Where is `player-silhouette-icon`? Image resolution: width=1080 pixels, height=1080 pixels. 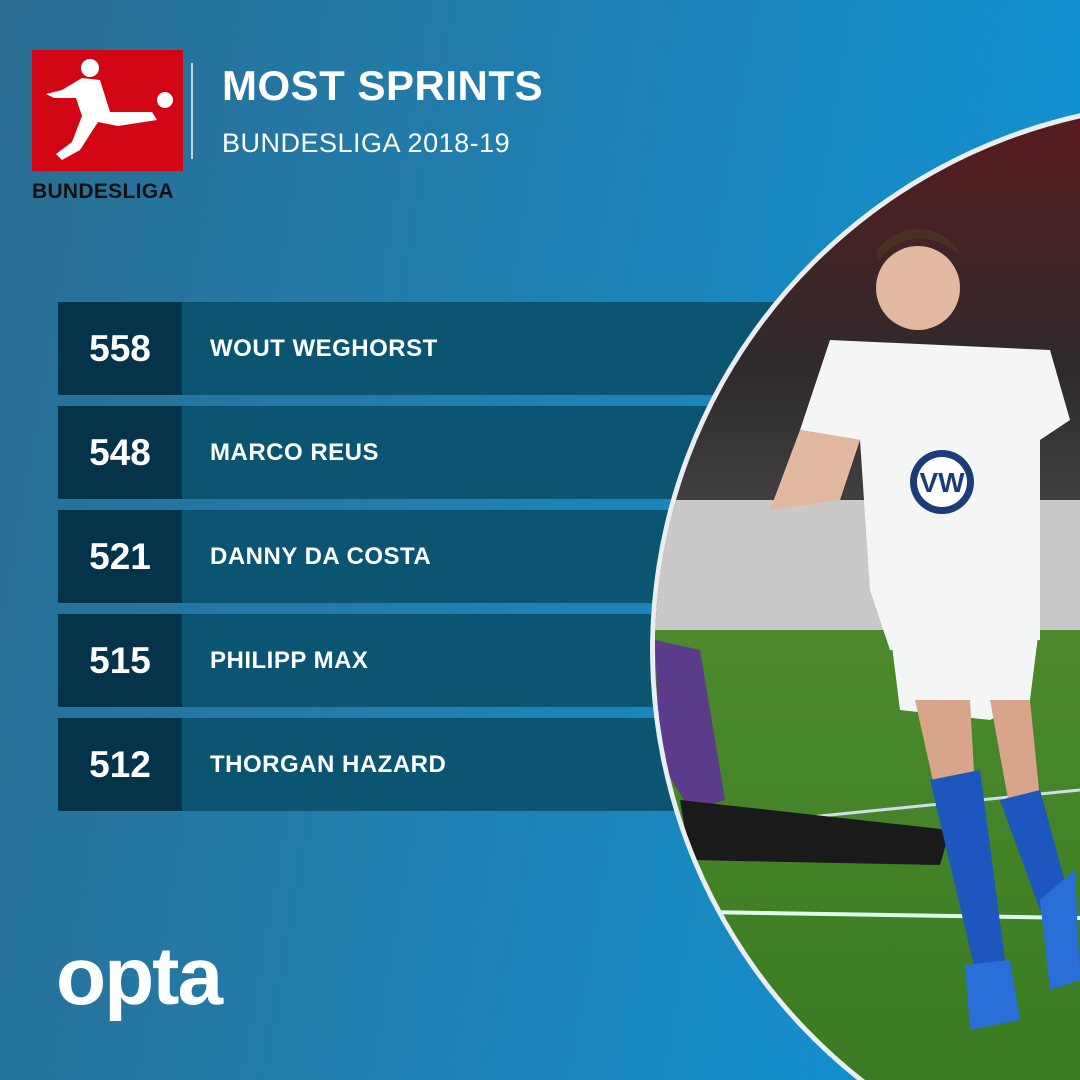
player-silhouette-icon is located at coordinates (109, 109).